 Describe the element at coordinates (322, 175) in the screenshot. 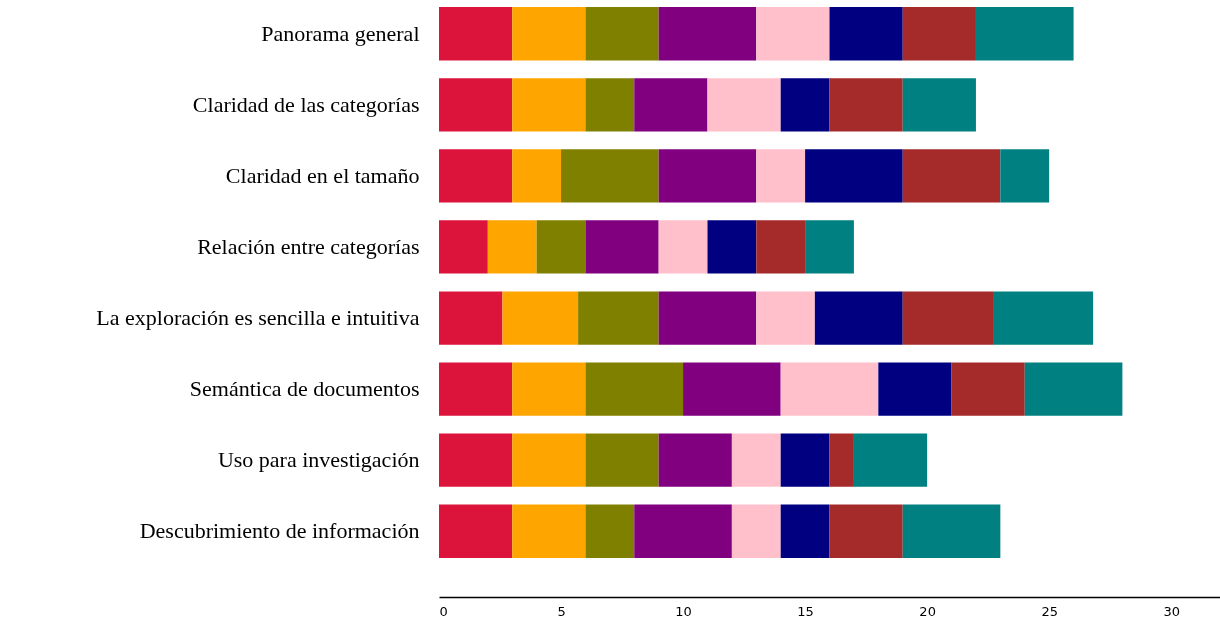

I see `y-tick-label: Claridad en el tamaño` at that location.